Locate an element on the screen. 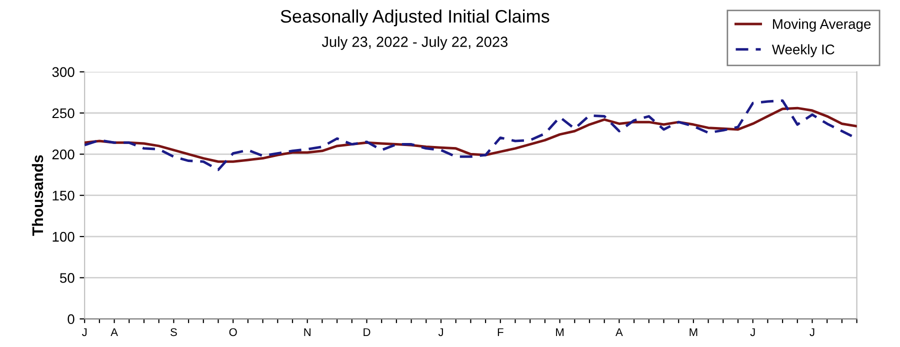 The width and height of the screenshot is (900, 347). x-tick-label: O is located at coordinates (233, 332).